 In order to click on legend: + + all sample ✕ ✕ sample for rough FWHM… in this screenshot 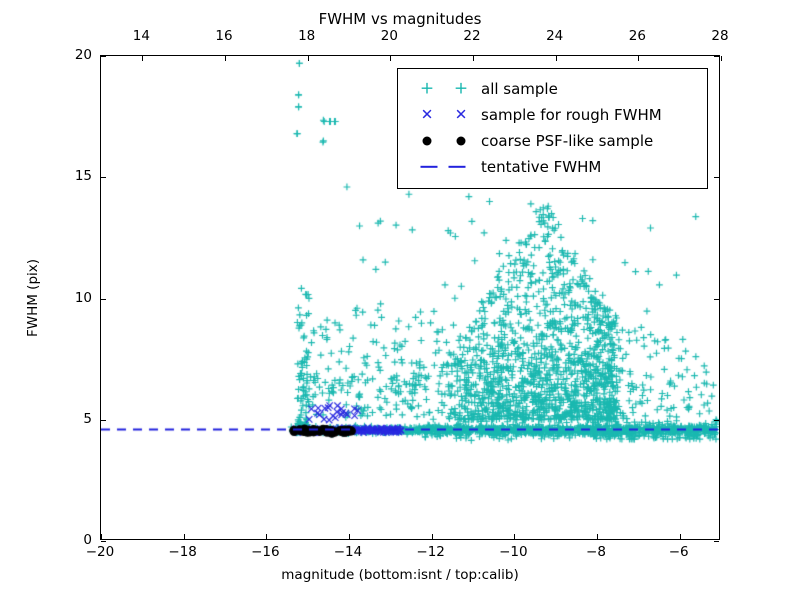, I will do `click(552, 128)`.